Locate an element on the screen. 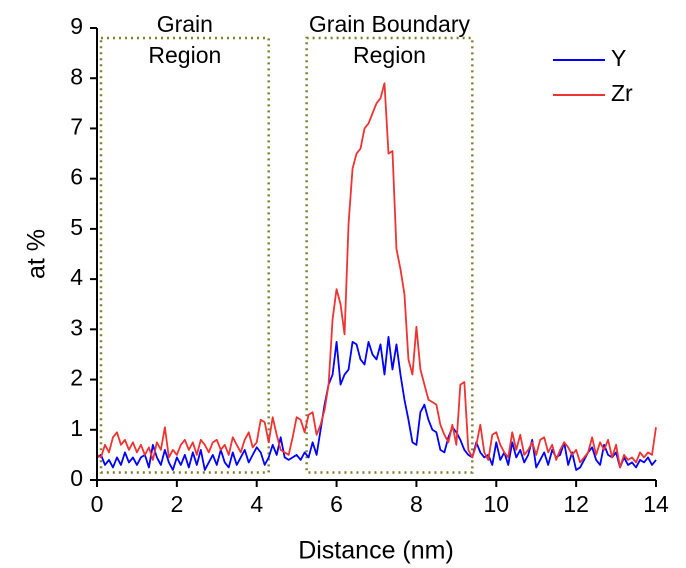 This screenshot has height=568, width=686. y-tick-label: 6 is located at coordinates (76, 177).